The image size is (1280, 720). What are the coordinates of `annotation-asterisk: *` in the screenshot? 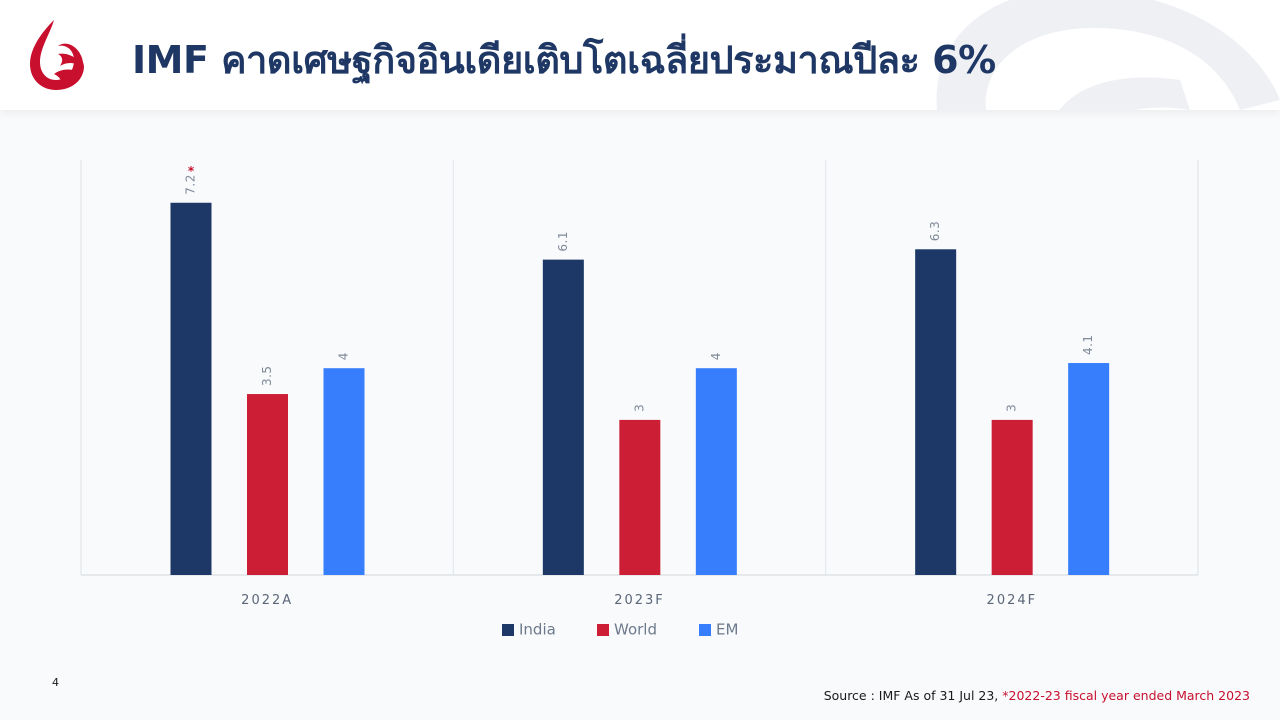 It's located at (191, 171).